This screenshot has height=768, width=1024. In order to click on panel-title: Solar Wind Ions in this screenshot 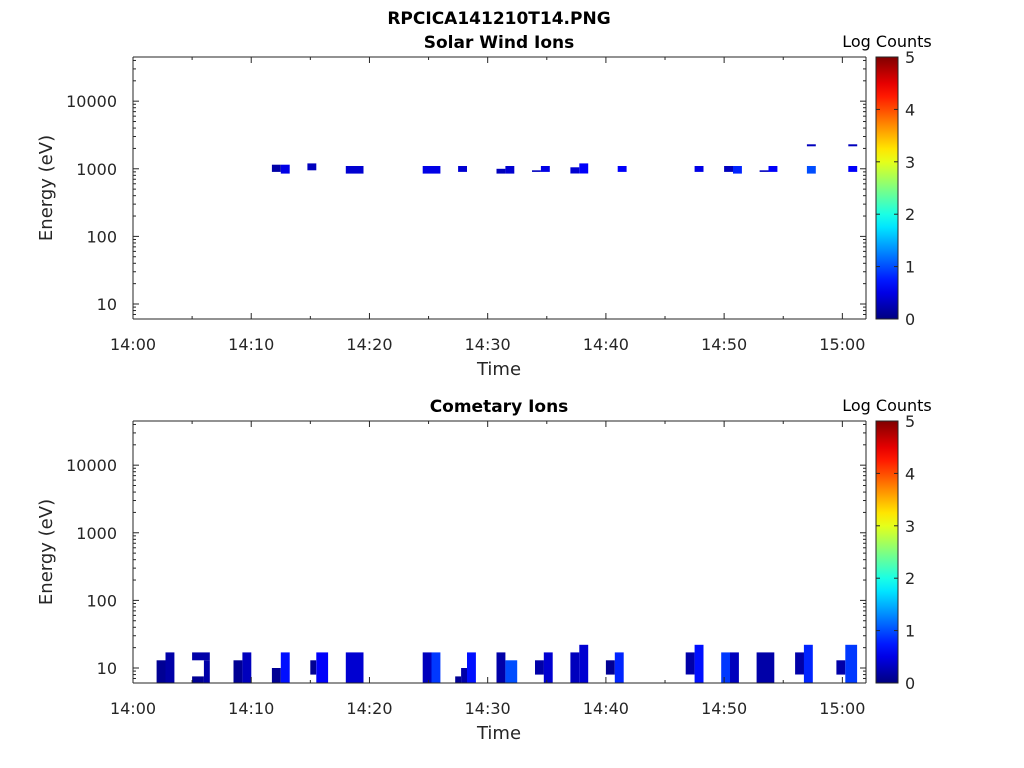, I will do `click(499, 43)`.